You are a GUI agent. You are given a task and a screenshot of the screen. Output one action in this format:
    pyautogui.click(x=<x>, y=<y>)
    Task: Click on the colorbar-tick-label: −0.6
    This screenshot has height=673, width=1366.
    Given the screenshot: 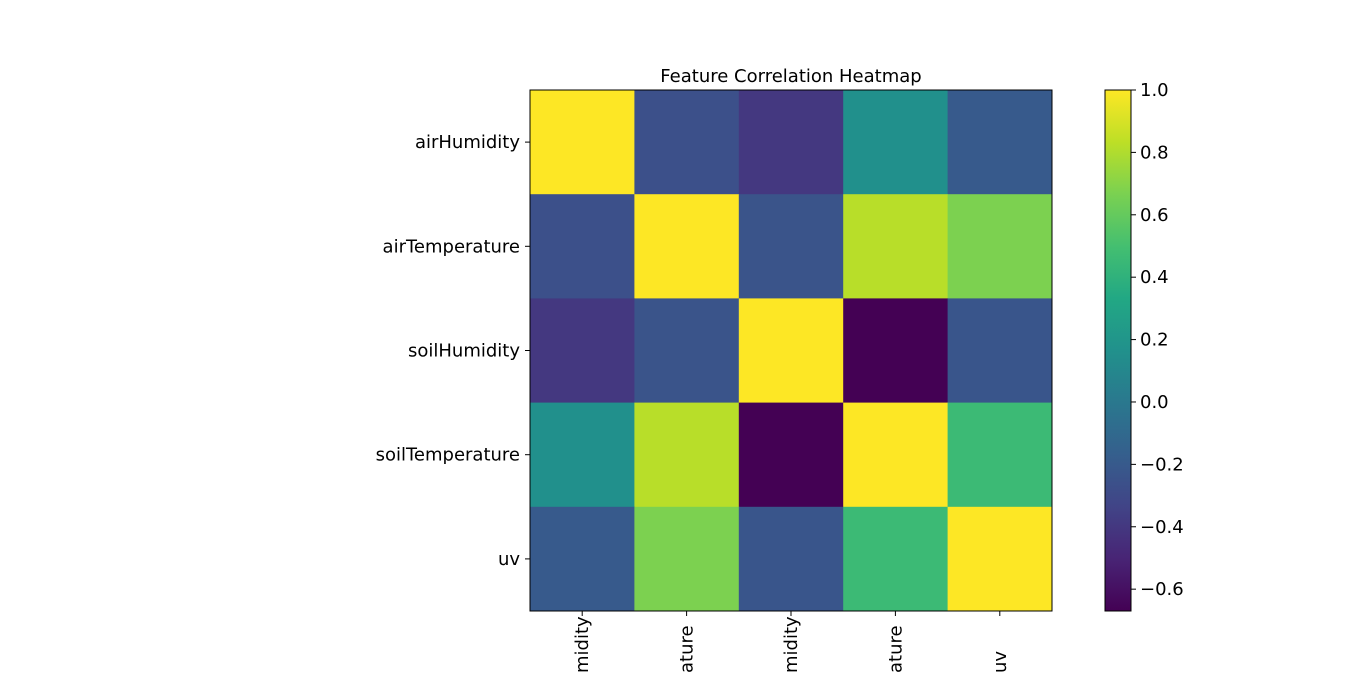 What is the action you would take?
    pyautogui.click(x=1162, y=589)
    